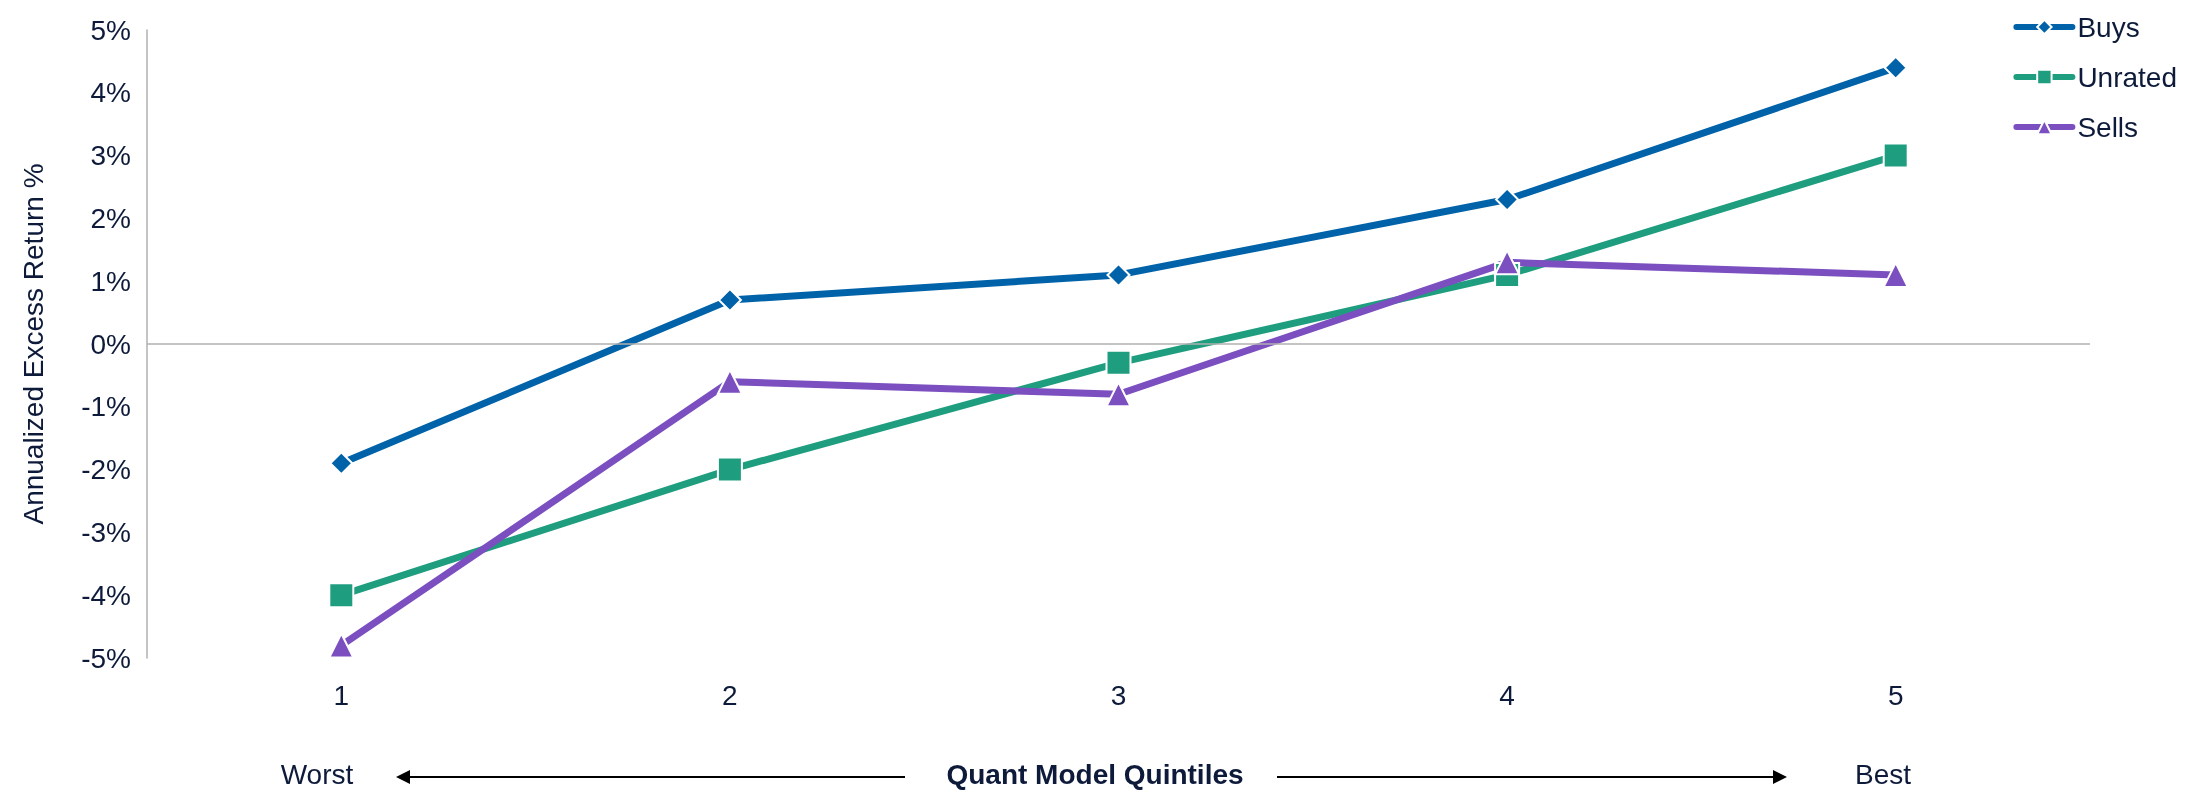 This screenshot has height=800, width=2192. What do you see at coordinates (110, 30) in the screenshot?
I see `y-tick-label: 5%` at bounding box center [110, 30].